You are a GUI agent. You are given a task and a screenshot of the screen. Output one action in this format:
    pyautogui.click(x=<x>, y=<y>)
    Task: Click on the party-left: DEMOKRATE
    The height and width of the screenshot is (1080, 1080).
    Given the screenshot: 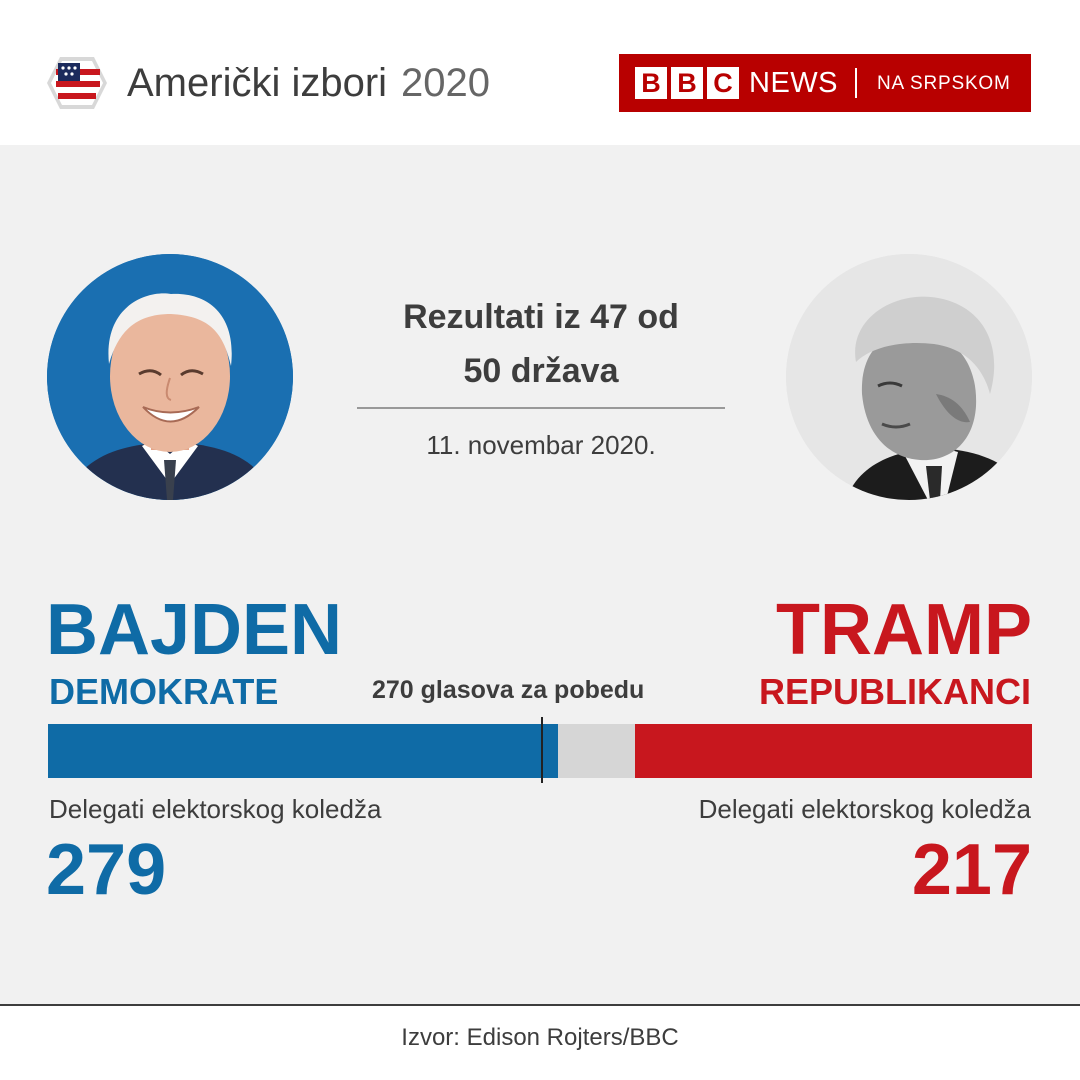 What is the action you would take?
    pyautogui.click(x=164, y=691)
    